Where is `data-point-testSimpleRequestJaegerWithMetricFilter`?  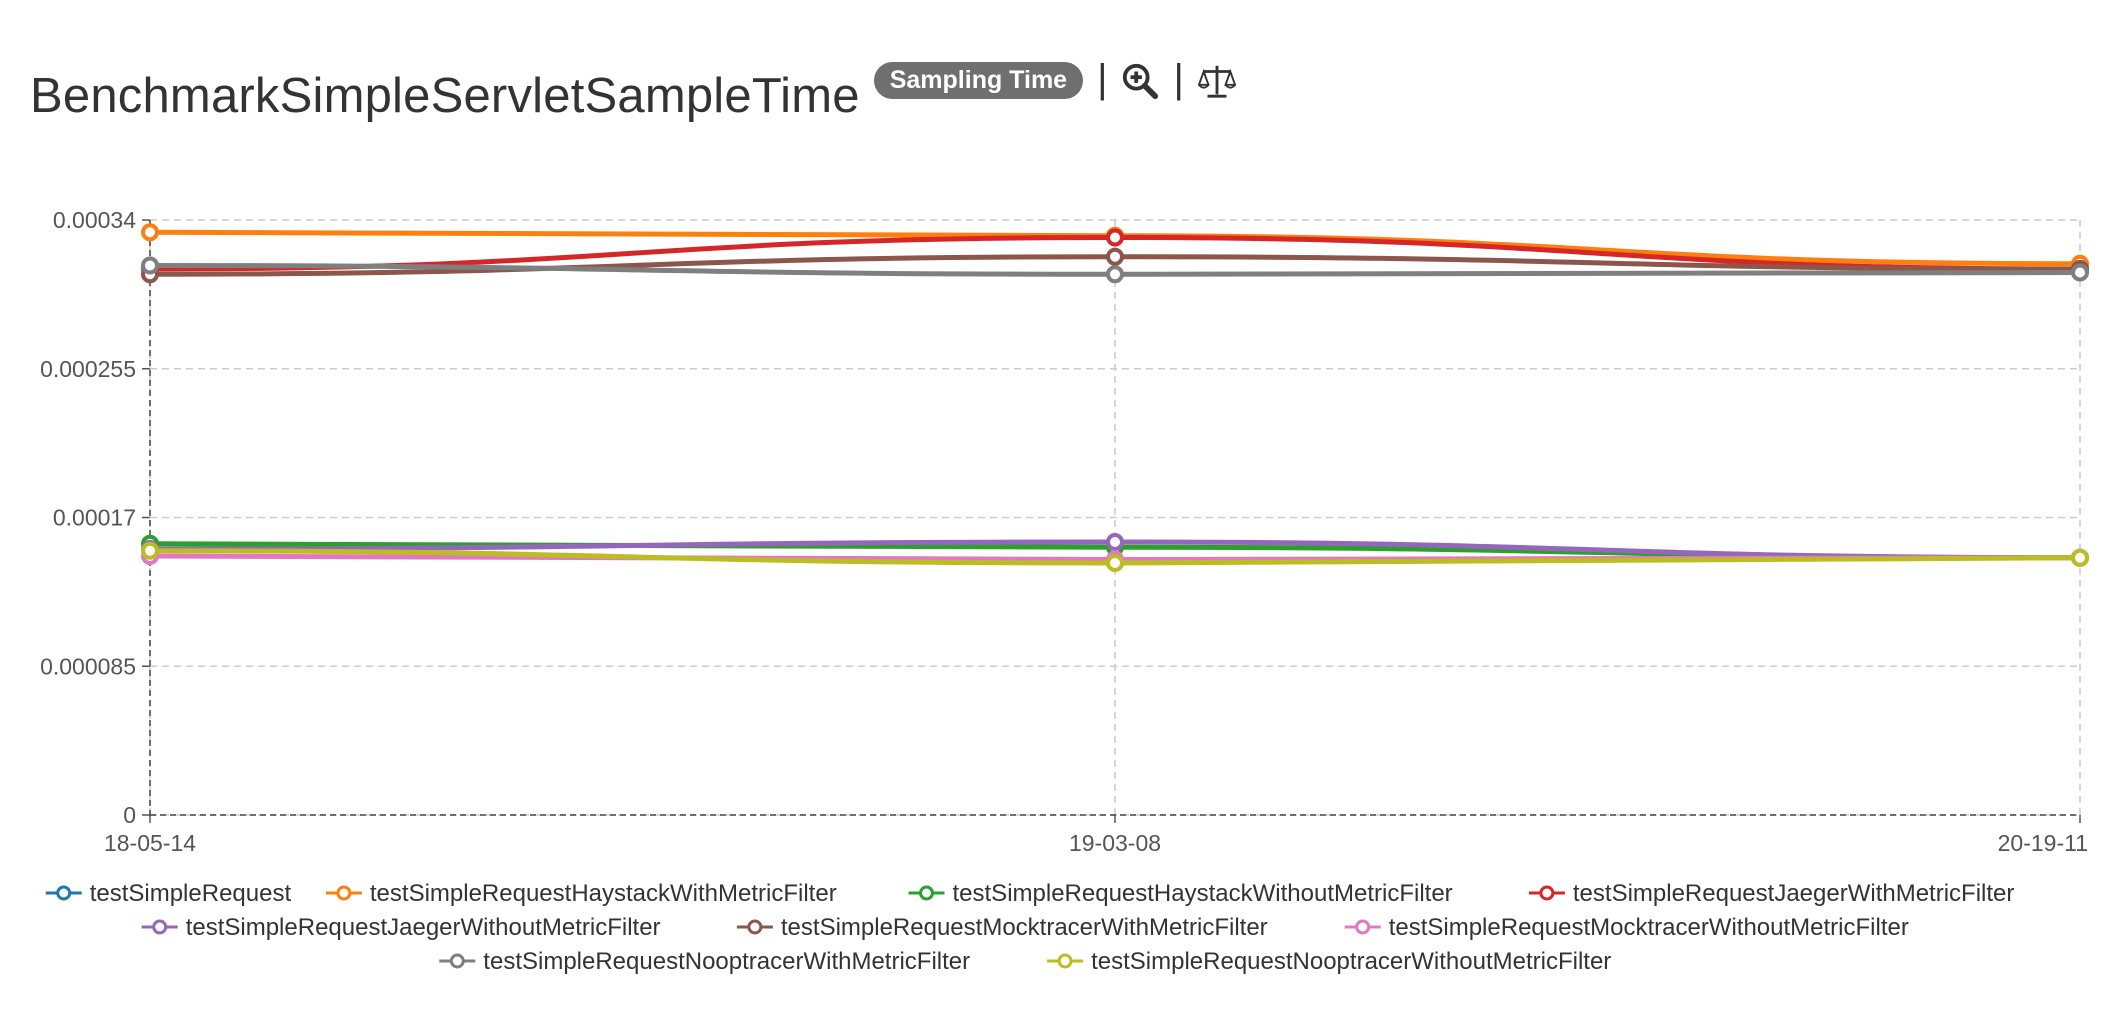 data-point-testSimpleRequestJaegerWithMetricFilter is located at coordinates (1115, 237).